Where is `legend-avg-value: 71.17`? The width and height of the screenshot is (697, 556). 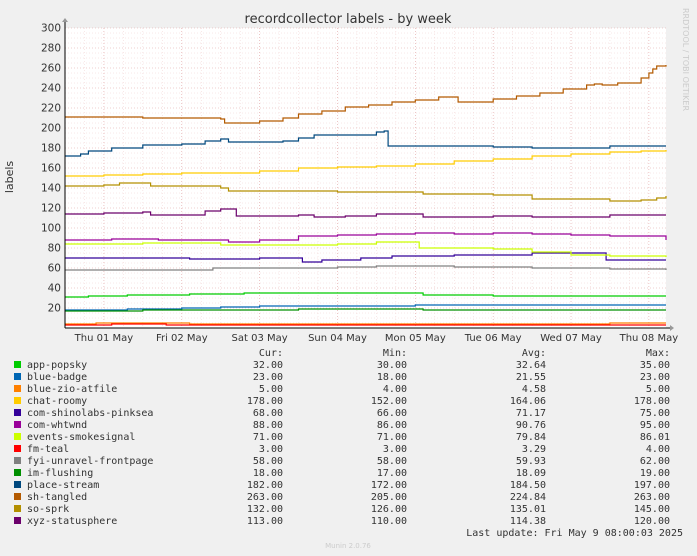
legend-avg-value: 71.17 is located at coordinates (531, 413).